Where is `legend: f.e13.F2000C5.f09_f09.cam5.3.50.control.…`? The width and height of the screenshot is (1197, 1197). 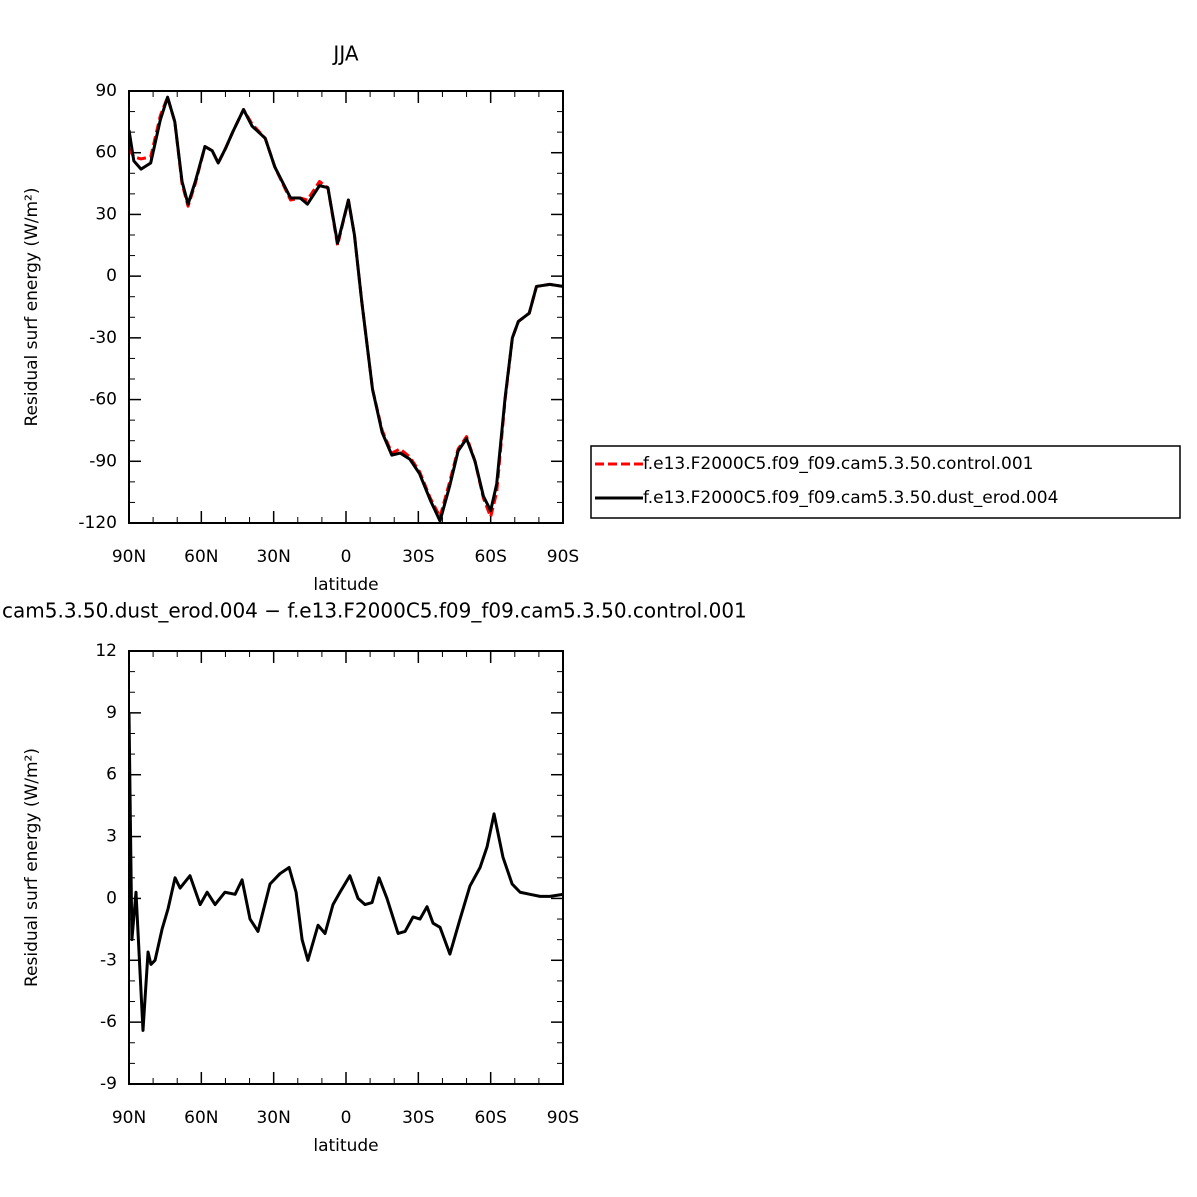 legend: f.e13.F2000C5.f09_f09.cam5.3.50.control.… is located at coordinates (885, 482).